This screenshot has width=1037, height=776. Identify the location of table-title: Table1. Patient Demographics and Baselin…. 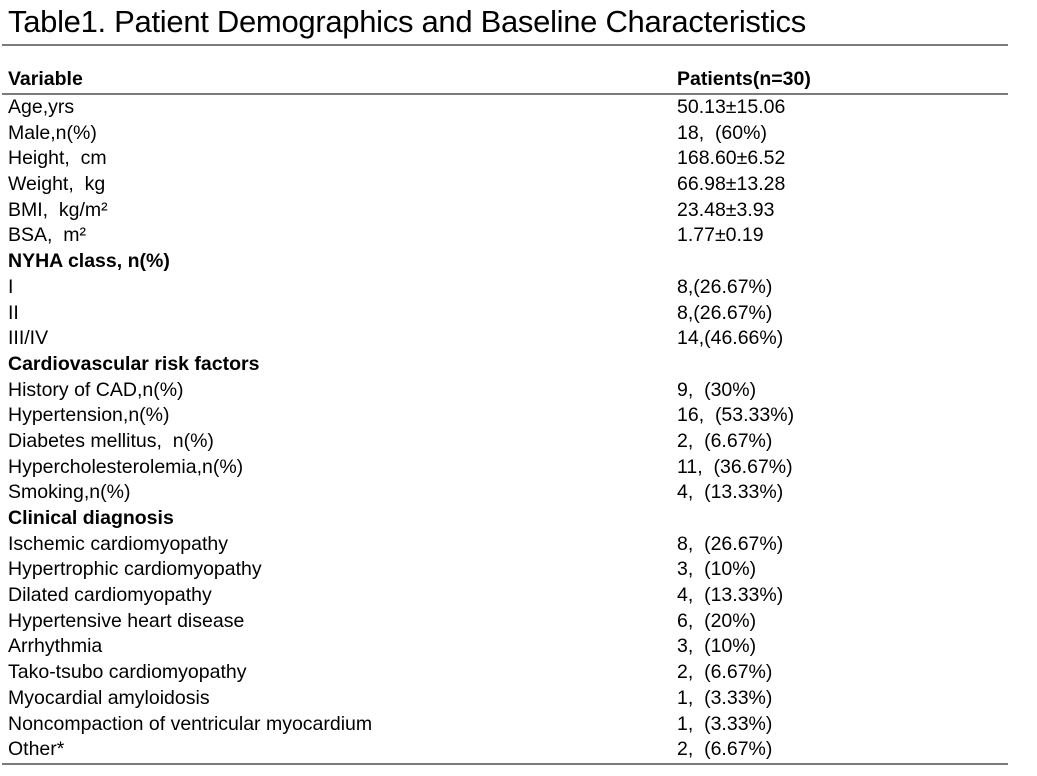
(407, 21).